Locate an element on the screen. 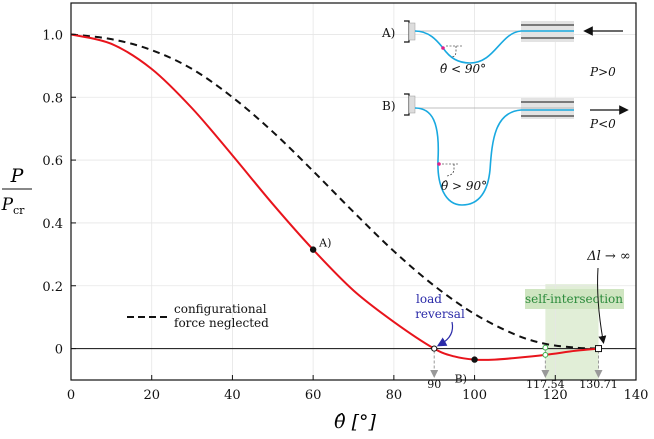  self-intersection-label: self-intersection is located at coordinates (574, 299).